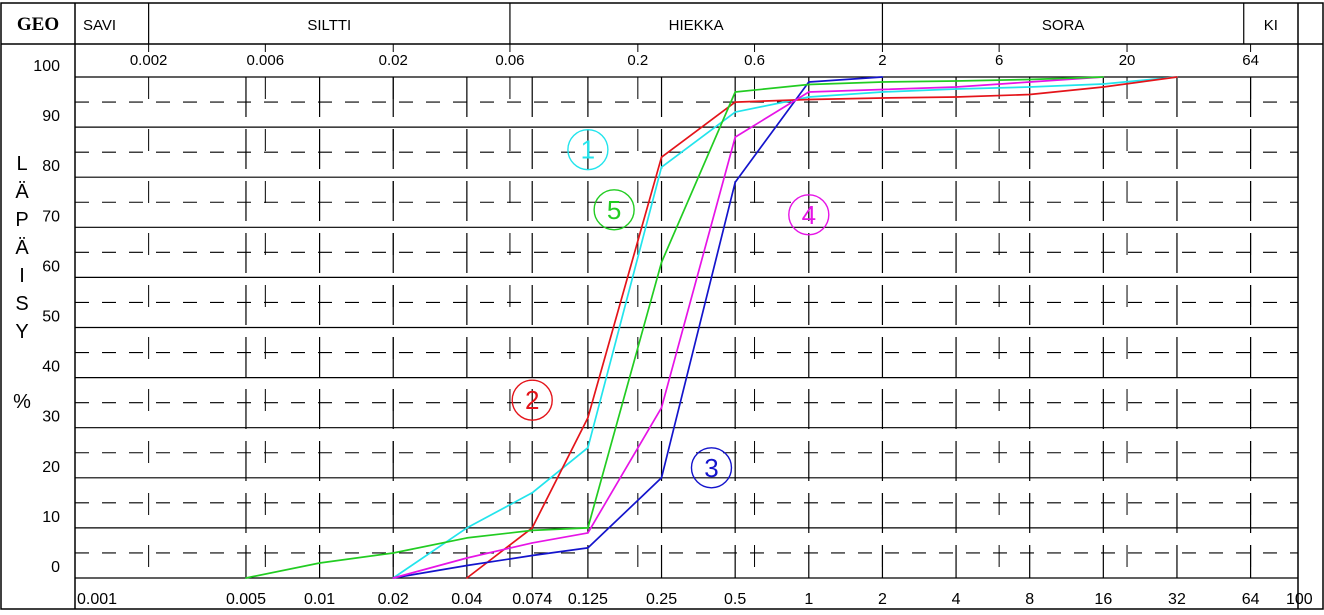  Describe the element at coordinates (1029, 599) in the screenshot. I see `x-tick-label: 8` at that location.